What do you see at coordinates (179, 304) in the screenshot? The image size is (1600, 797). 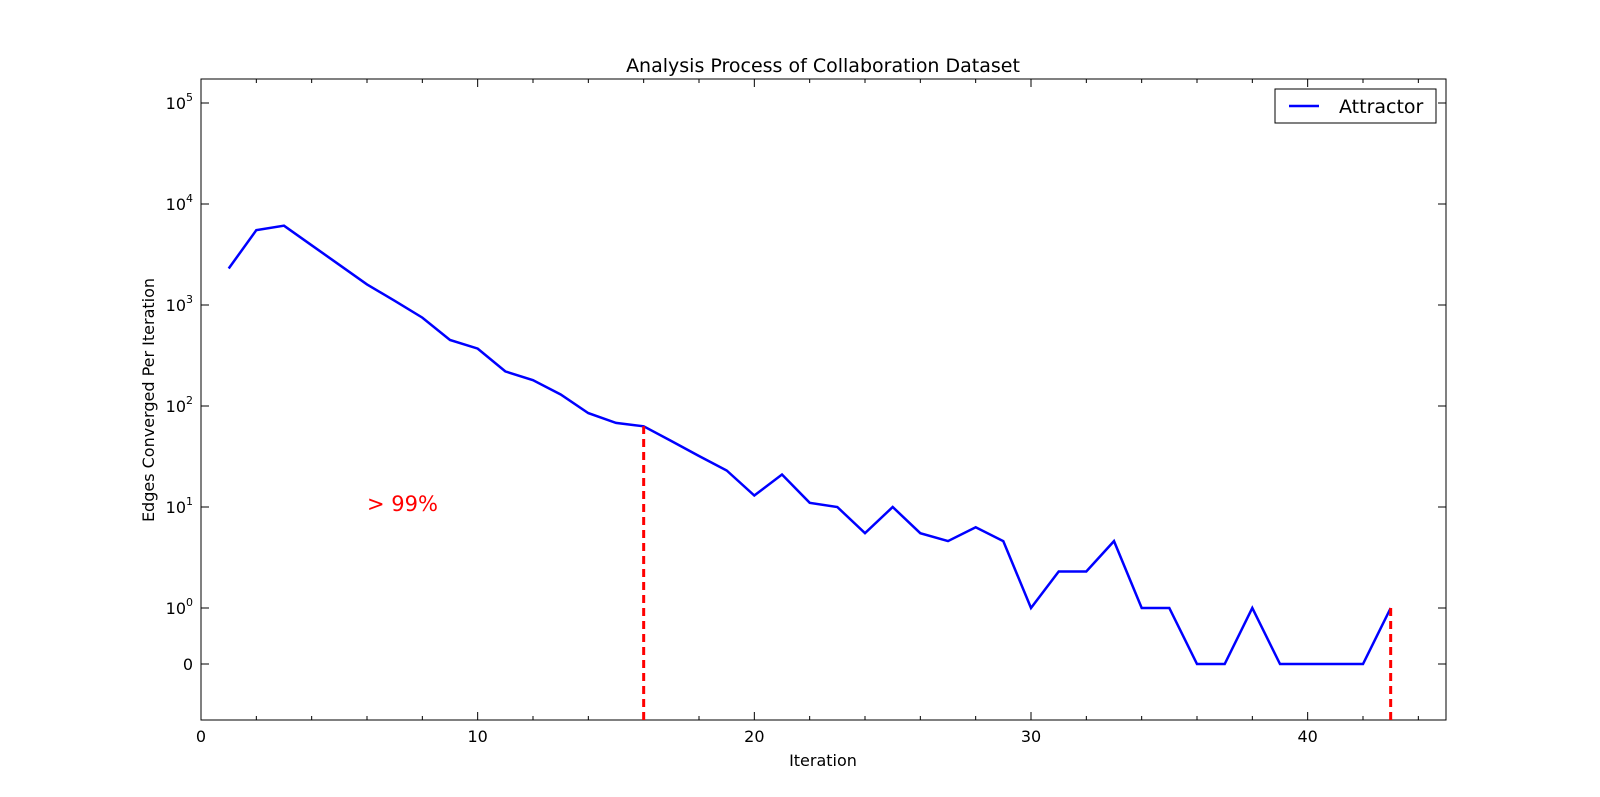 I see `y-tick-label: 10³` at bounding box center [179, 304].